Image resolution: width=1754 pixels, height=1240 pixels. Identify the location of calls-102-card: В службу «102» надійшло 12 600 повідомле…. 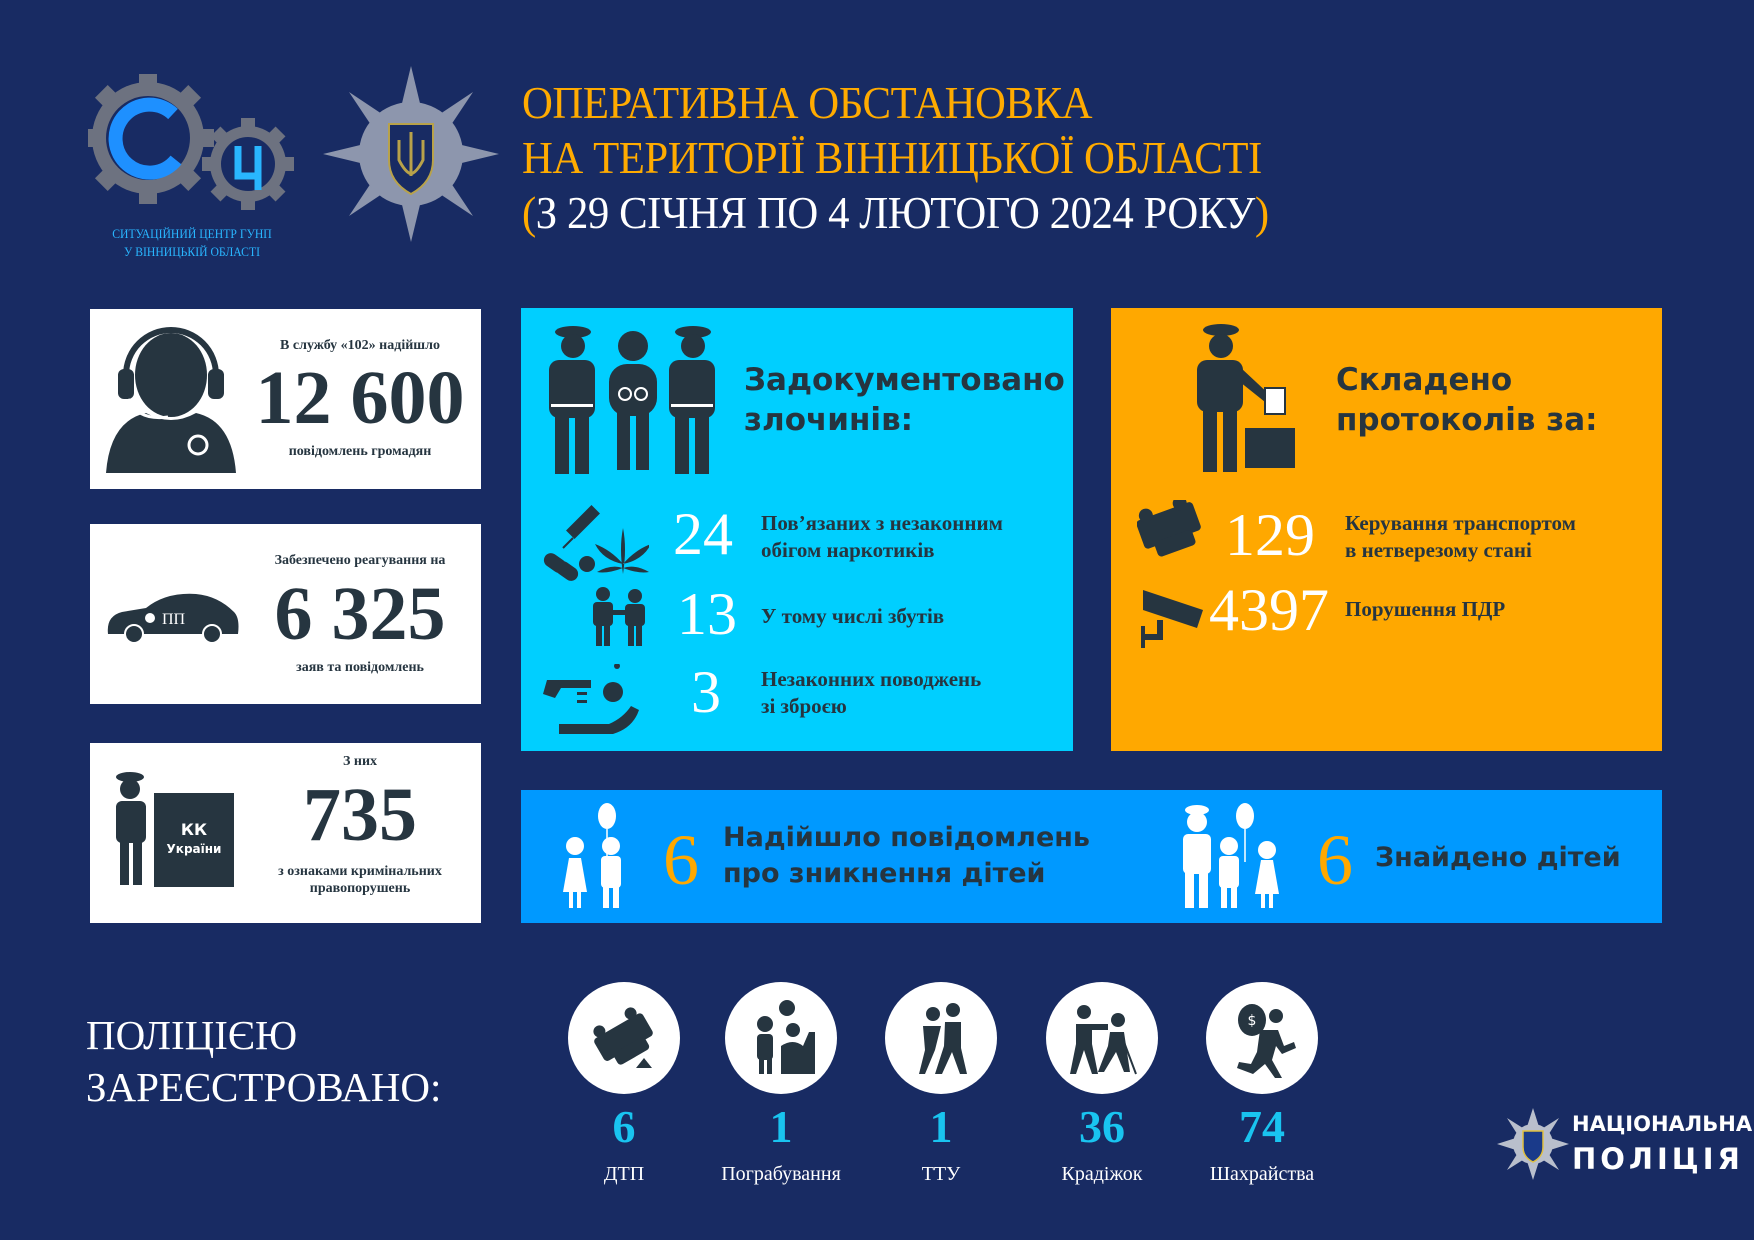
(285, 399).